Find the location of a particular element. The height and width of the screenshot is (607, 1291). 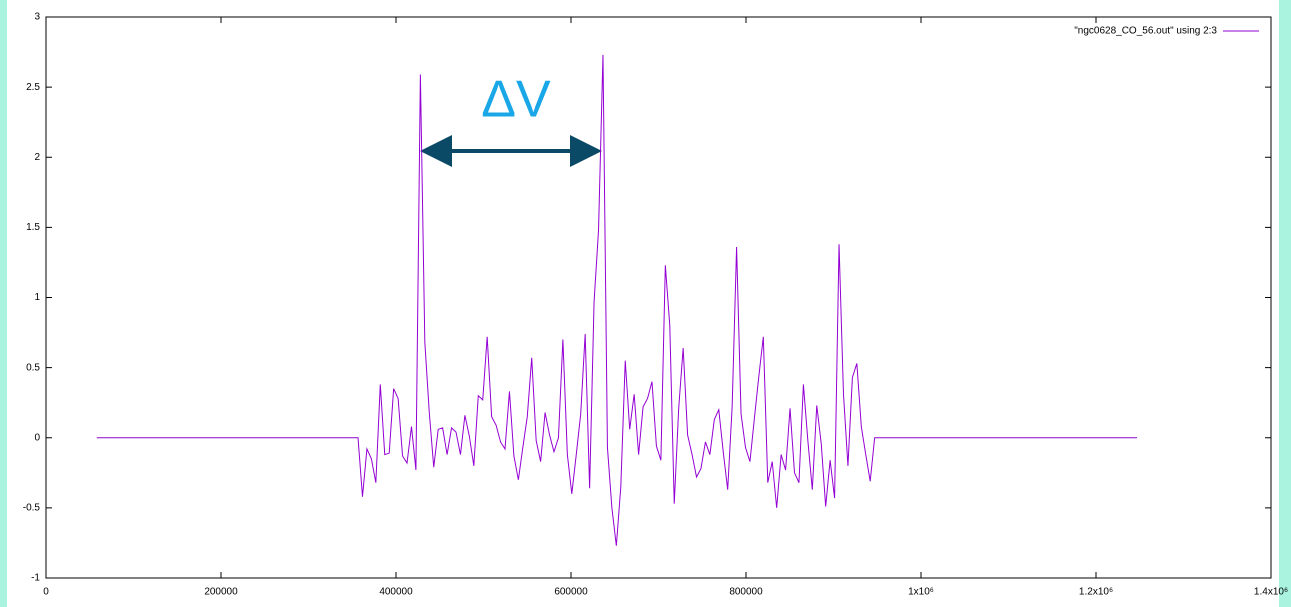

y-tick-label: 1 is located at coordinates (37, 297).